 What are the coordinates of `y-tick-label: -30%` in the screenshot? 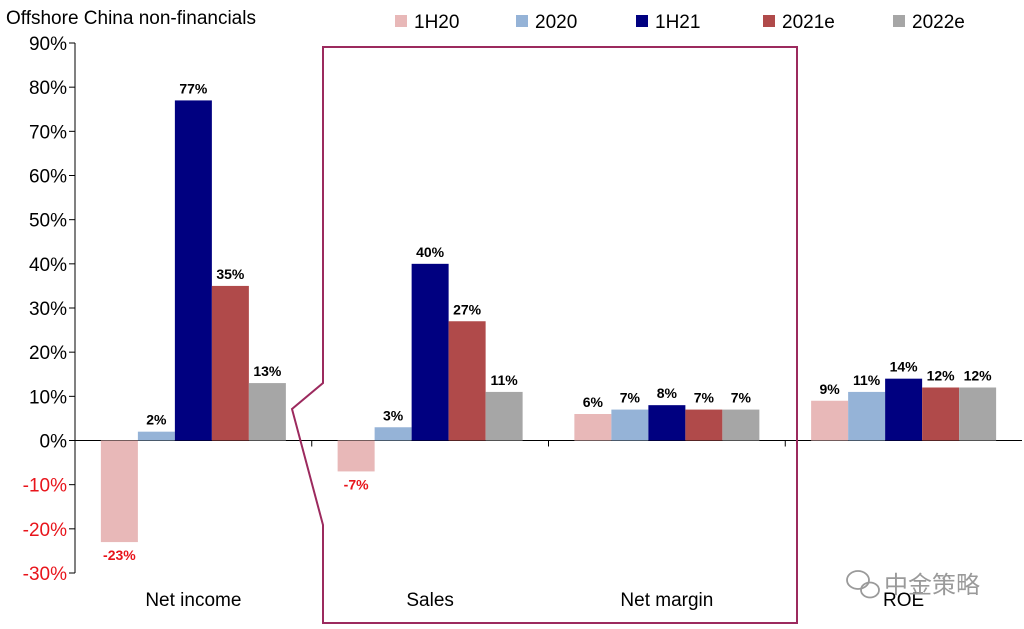 It's located at (45, 574).